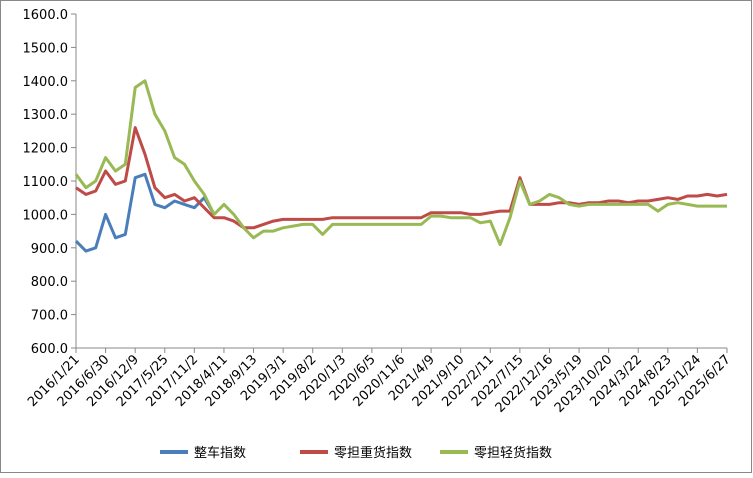  I want to click on series-line, so click(145, 212).